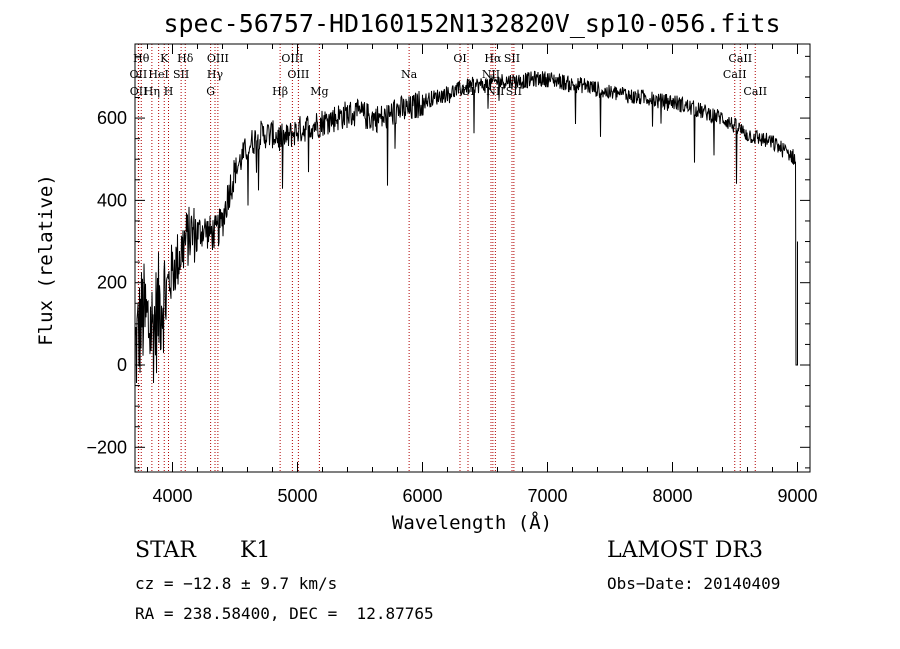  What do you see at coordinates (797, 496) in the screenshot?
I see `x-tick-label-5: 9000` at bounding box center [797, 496].